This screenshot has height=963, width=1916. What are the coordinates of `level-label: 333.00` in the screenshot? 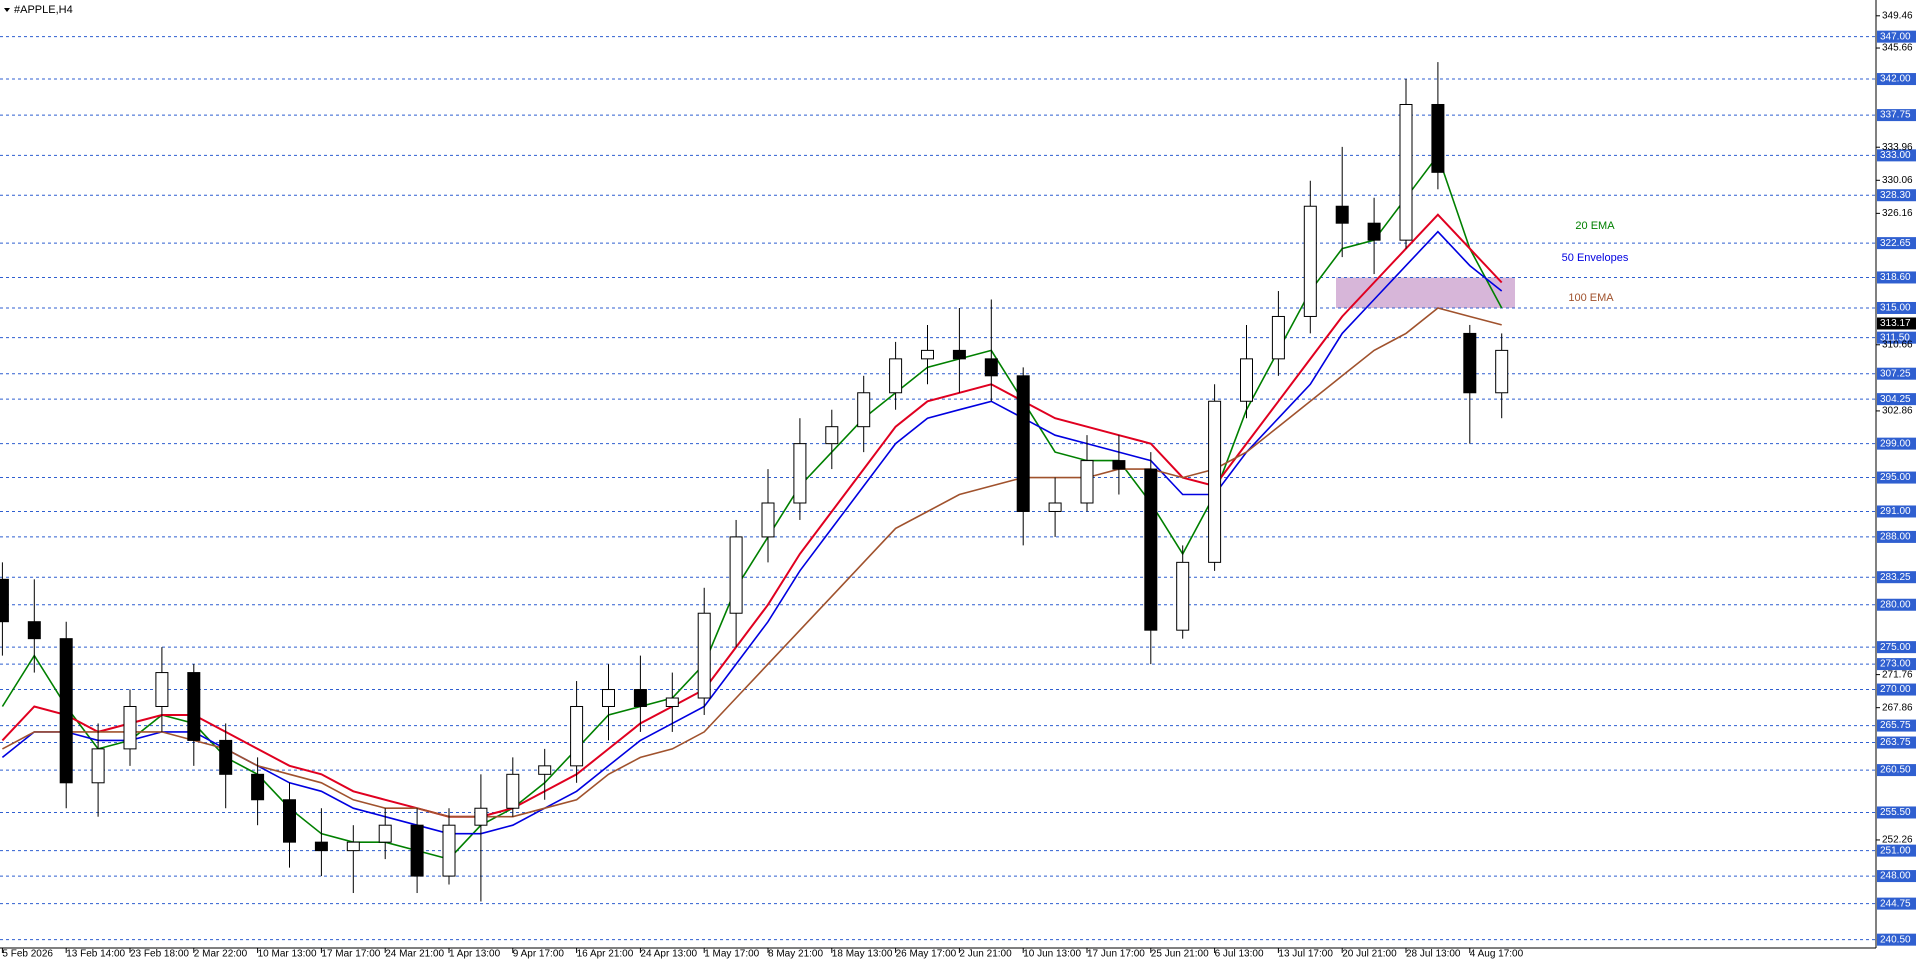 It's located at (1895, 155).